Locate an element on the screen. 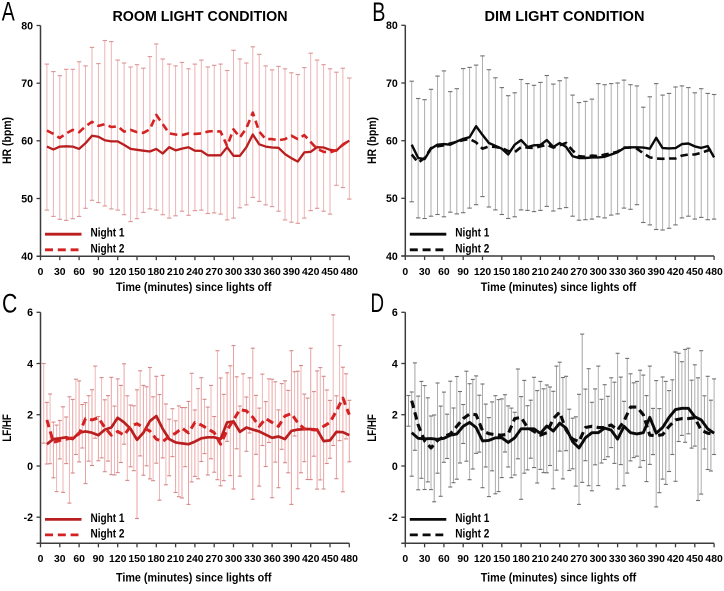 This screenshot has width=724, height=591. svg-text: D is located at coordinates (378, 303).